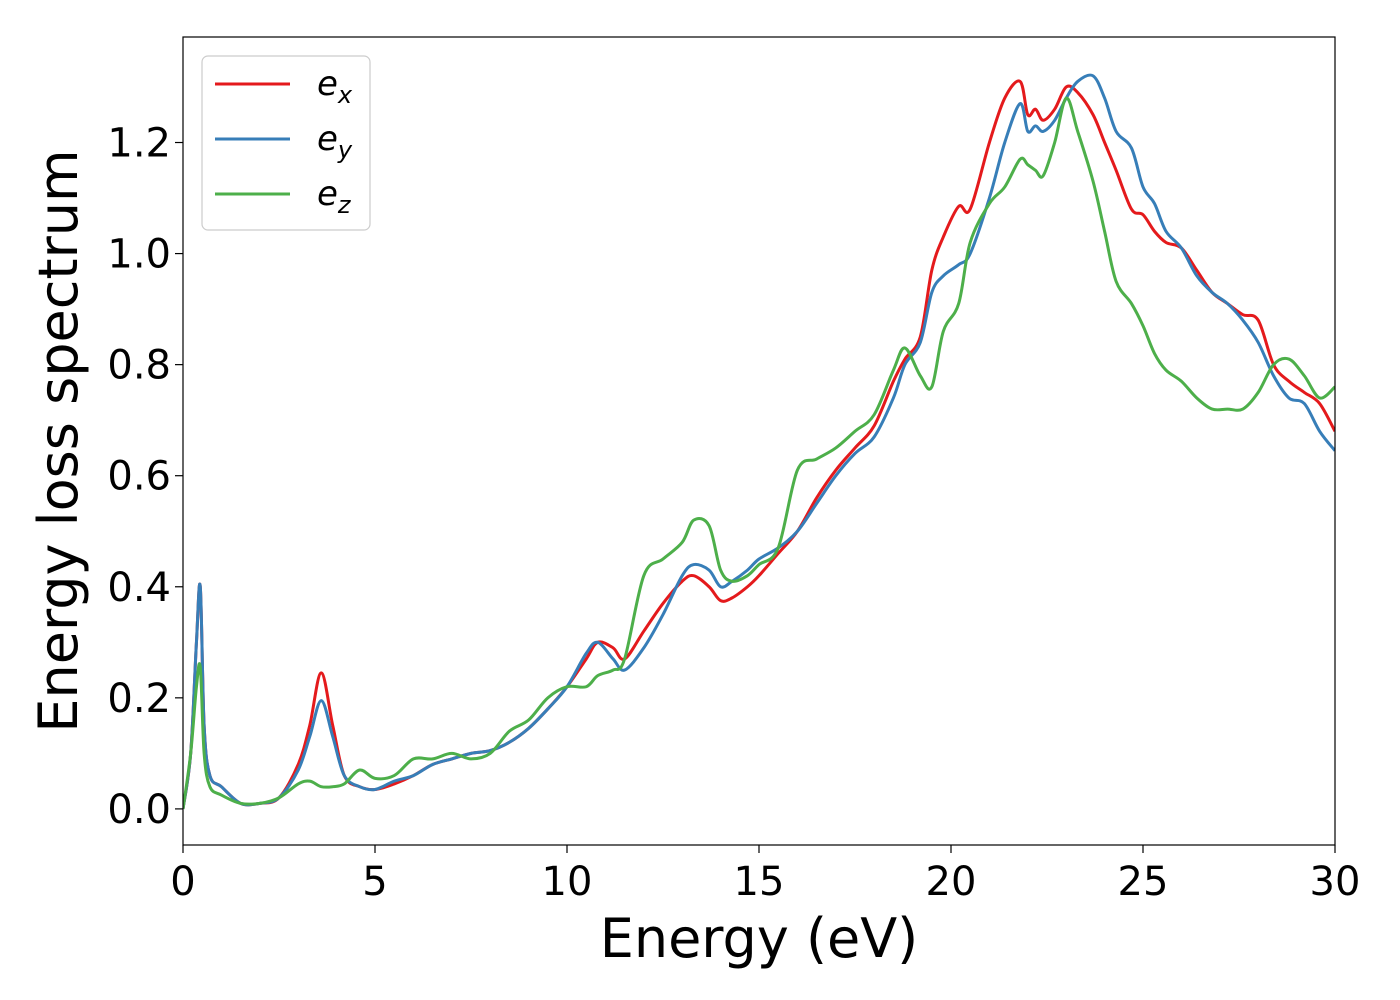 The height and width of the screenshot is (1000, 1400). What do you see at coordinates (345, 150) in the screenshot?
I see `legend-label-sub: y` at bounding box center [345, 150].